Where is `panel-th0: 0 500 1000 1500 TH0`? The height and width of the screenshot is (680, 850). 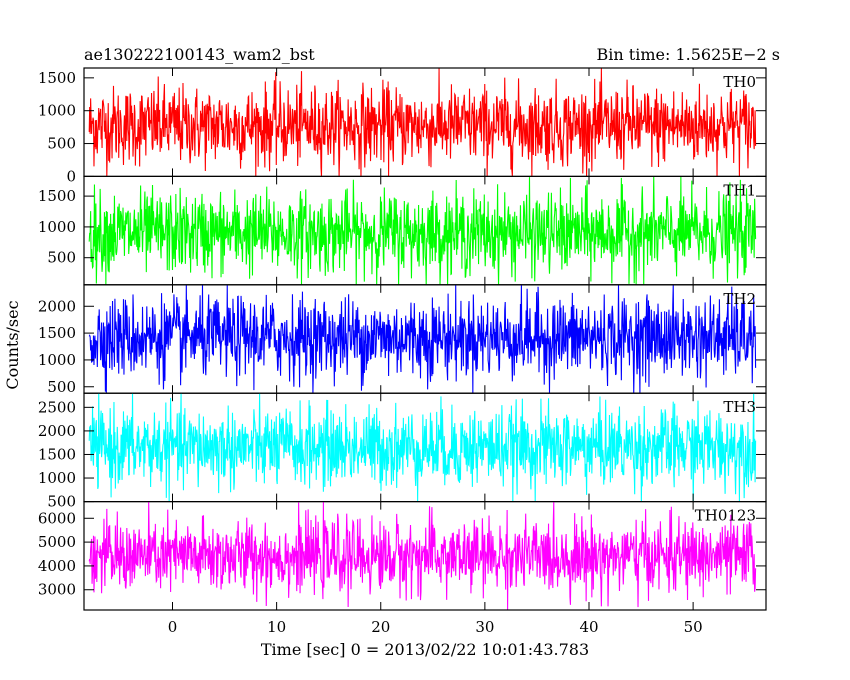
panel-th0: 0 500 1000 1500 TH0 is located at coordinates (402, 126).